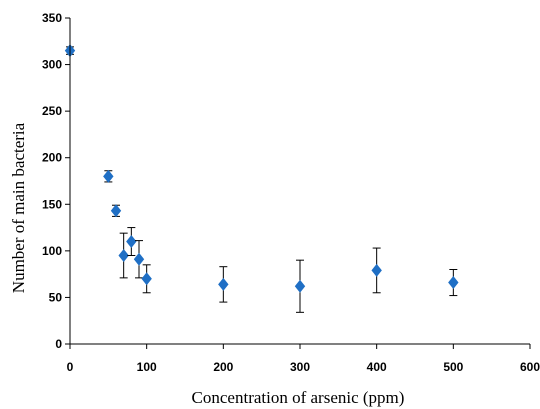 The image size is (540, 409). I want to click on y-tick-label: 50, so click(56, 297).